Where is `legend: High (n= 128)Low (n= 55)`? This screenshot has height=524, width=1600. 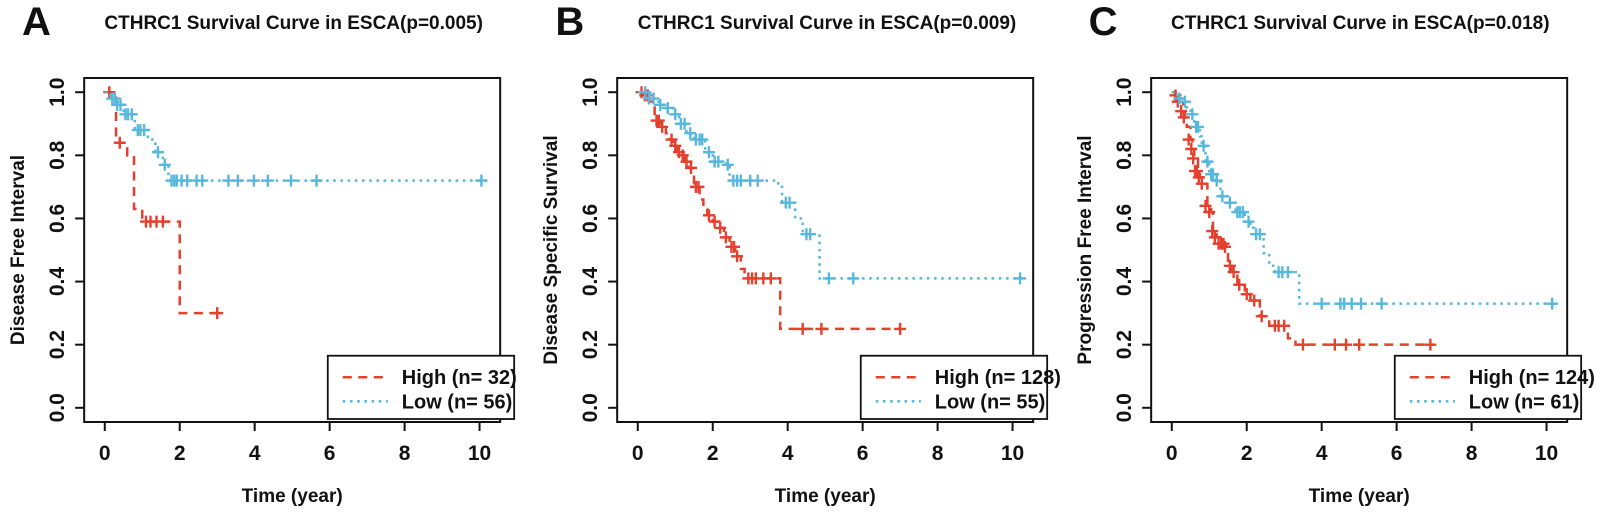 legend: High (n= 128)Low (n= 55) is located at coordinates (960, 387).